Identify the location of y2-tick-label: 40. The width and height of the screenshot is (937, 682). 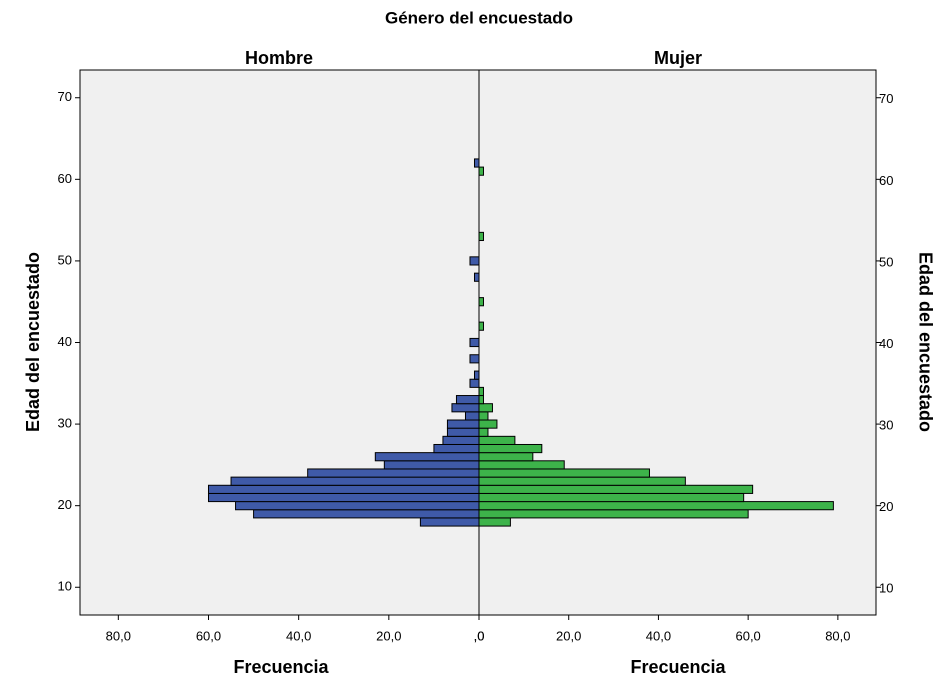
(886, 343).